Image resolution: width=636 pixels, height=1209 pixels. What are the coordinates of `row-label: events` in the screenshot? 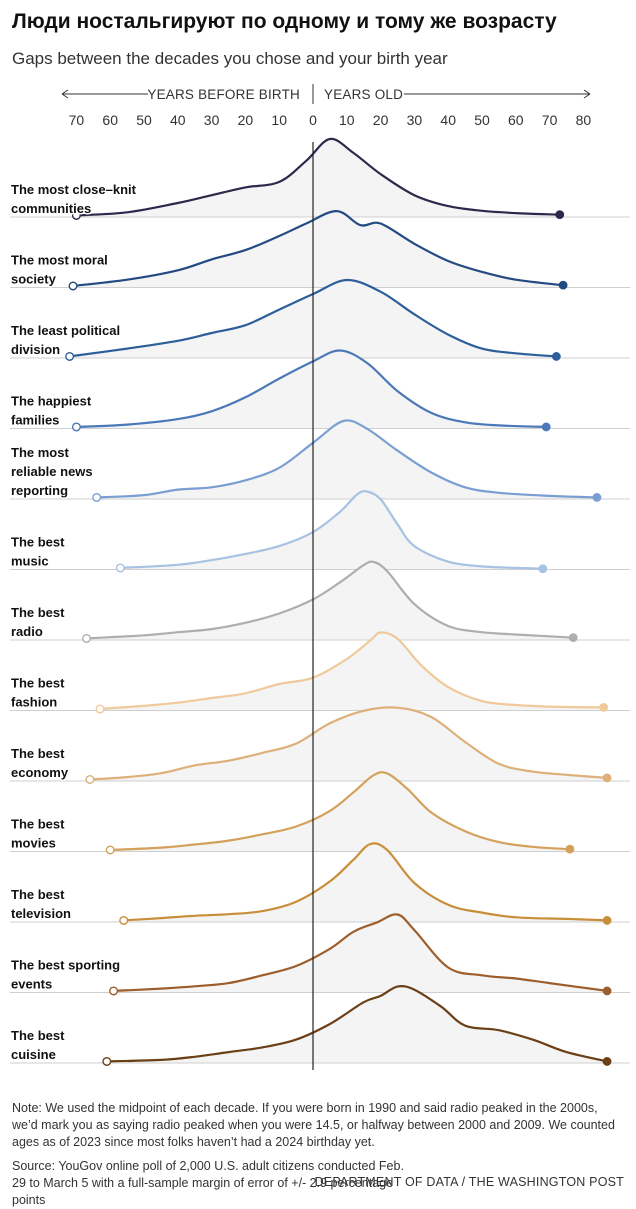 It's located at (31, 984).